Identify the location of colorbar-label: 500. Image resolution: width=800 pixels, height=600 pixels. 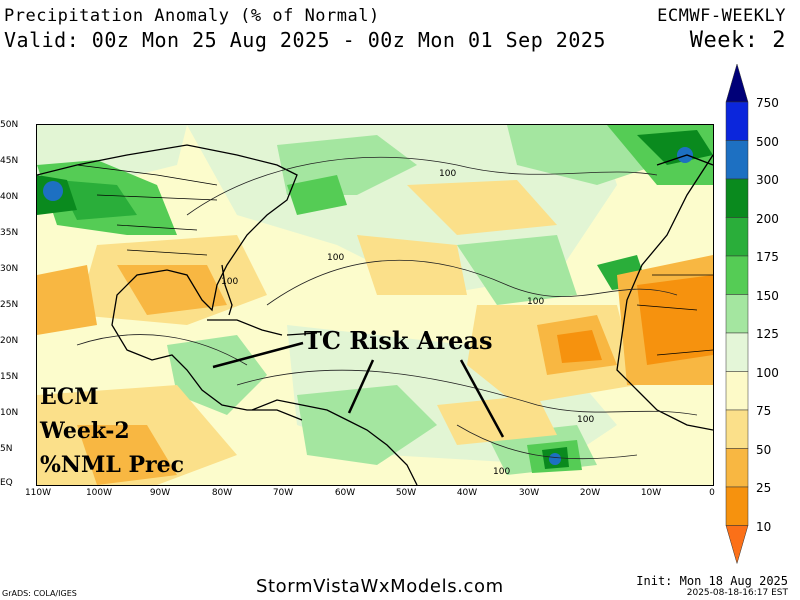
(767, 142).